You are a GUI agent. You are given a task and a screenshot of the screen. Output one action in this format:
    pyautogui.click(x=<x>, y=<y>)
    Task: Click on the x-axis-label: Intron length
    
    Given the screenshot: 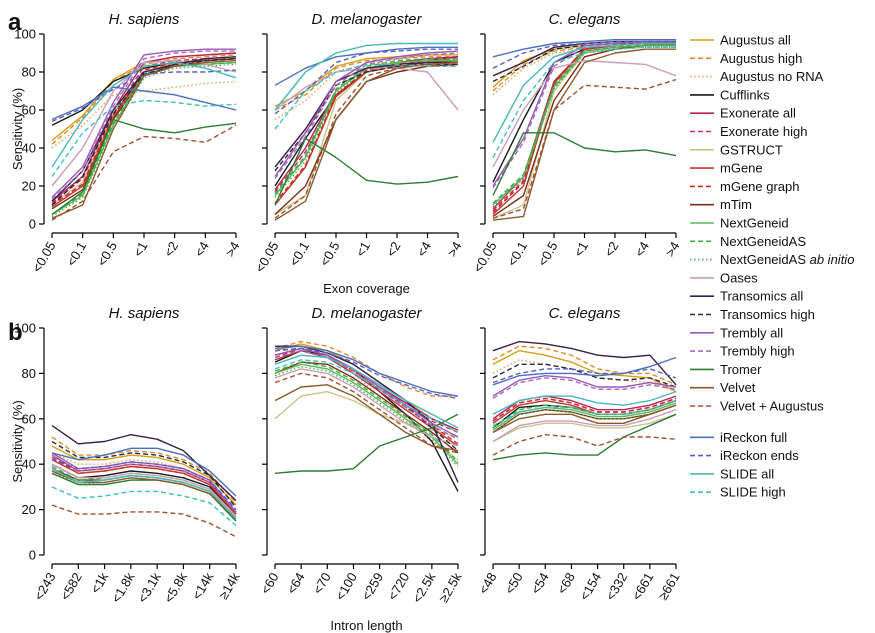 What is the action you would take?
    pyautogui.click(x=366, y=625)
    